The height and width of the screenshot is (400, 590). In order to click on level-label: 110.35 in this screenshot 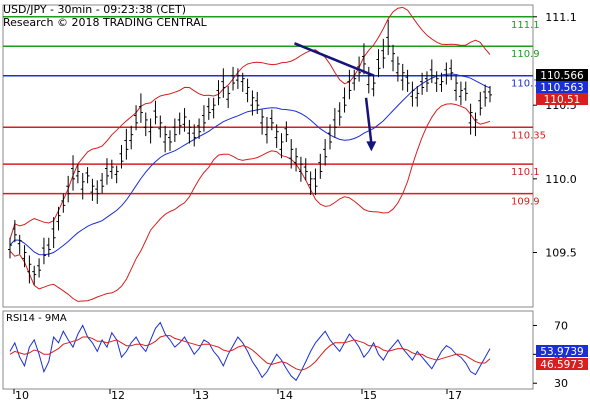, I will do `click(528, 135)`.